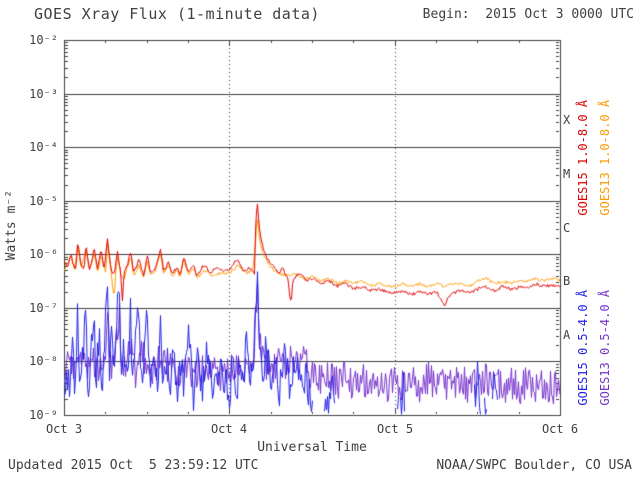 The image size is (640, 480). Describe the element at coordinates (605, 158) in the screenshot. I see `series-label-goes13-long: GOES13 1.0-8.0 Å` at that location.